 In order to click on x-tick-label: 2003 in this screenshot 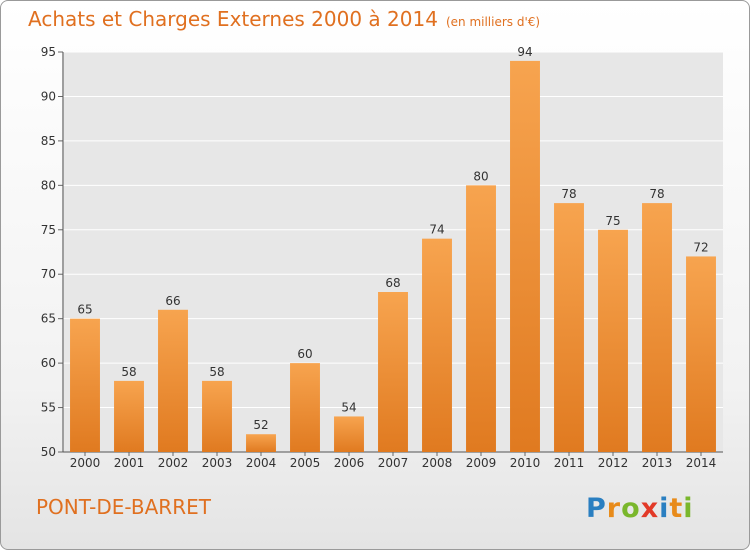, I will do `click(217, 463)`.